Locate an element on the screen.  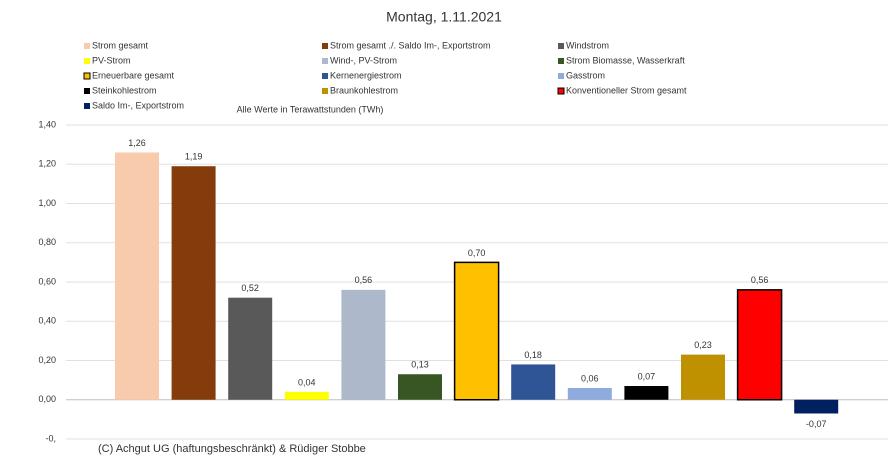
y-tick-label: 0,80 is located at coordinates (47, 242).